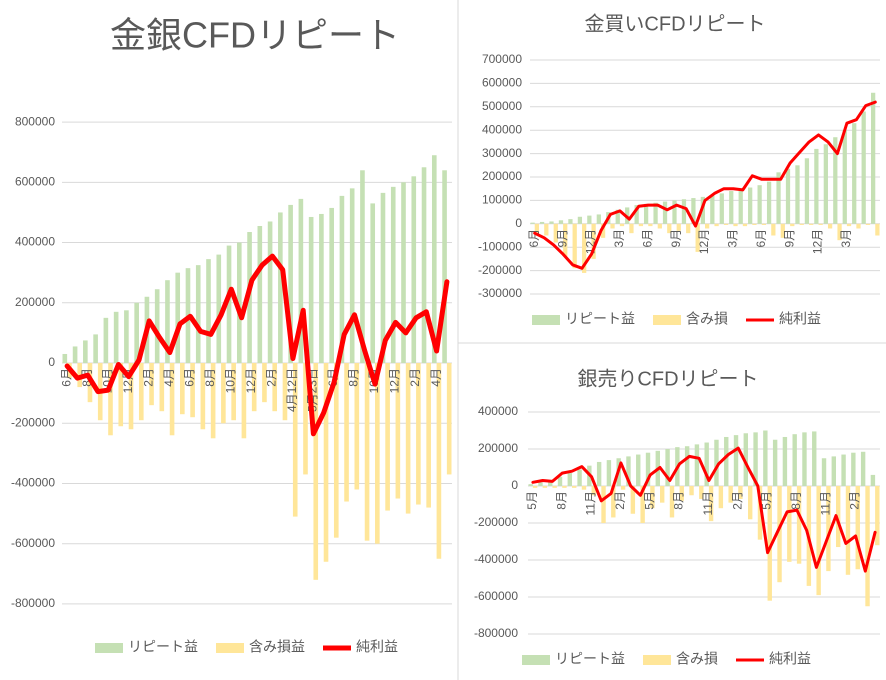  Describe the element at coordinates (674, 23) in the screenshot. I see `chart-title: 金買いCFDリピート` at that location.